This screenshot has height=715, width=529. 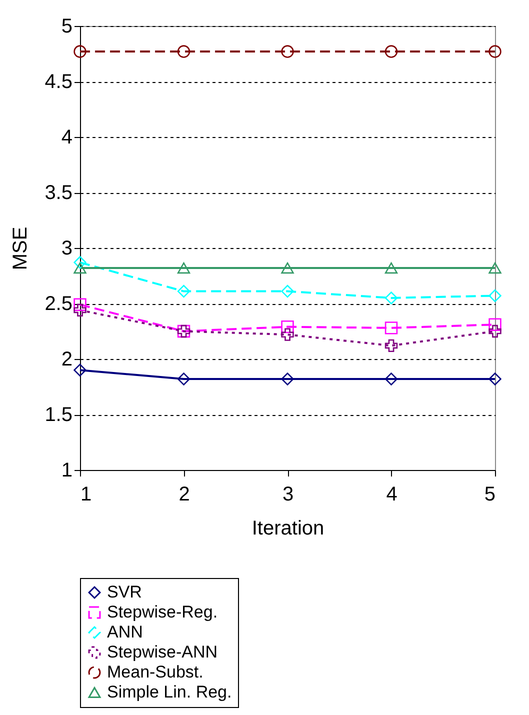 What do you see at coordinates (184, 495) in the screenshot?
I see `x-tick-label: 2` at bounding box center [184, 495].